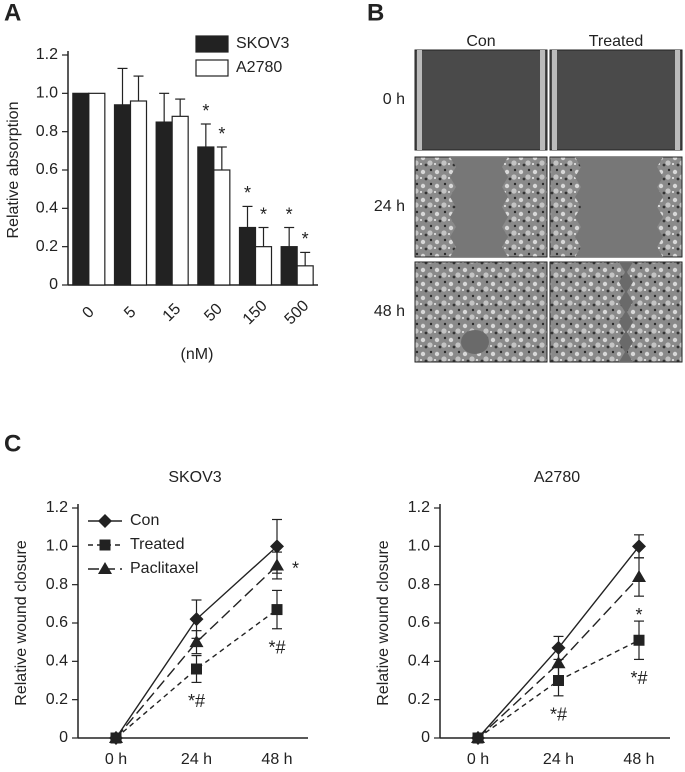  Describe the element at coordinates (389, 311) in the screenshot. I see `row-label: 48 h` at that location.